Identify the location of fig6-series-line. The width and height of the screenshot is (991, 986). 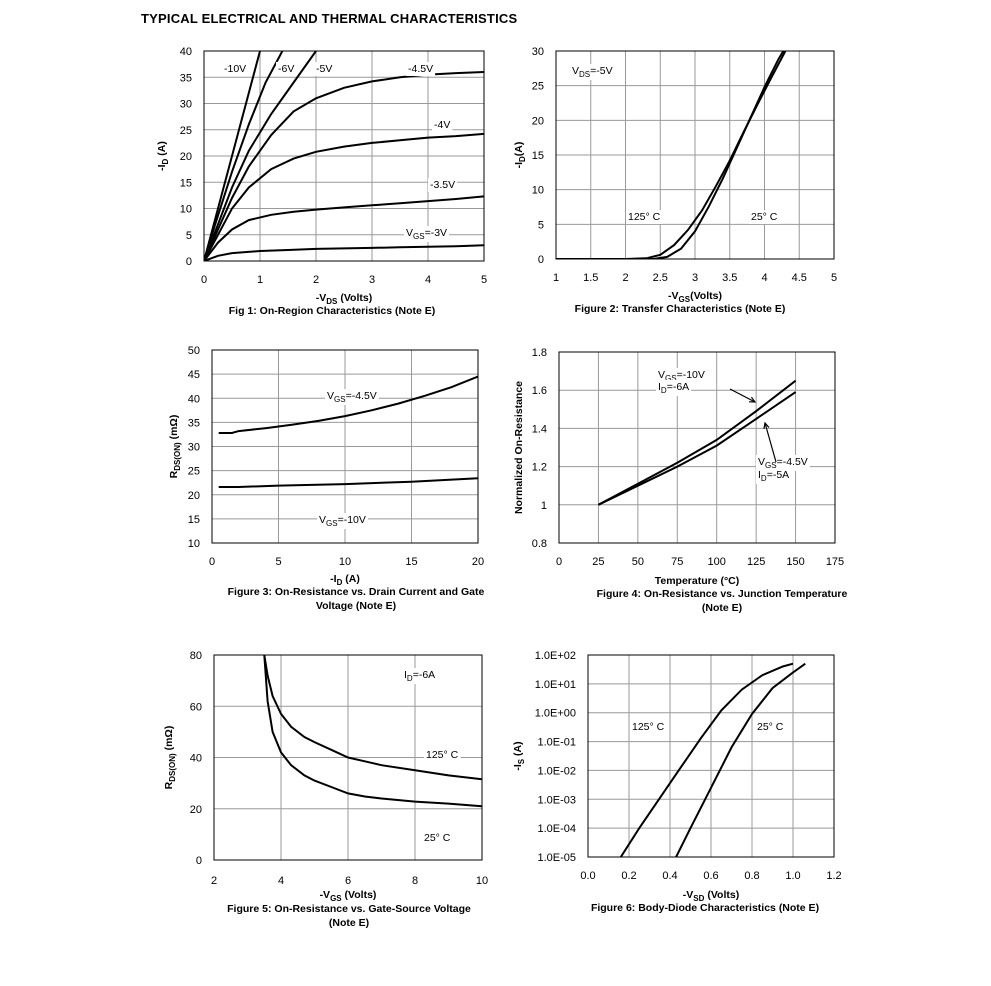
(706, 759).